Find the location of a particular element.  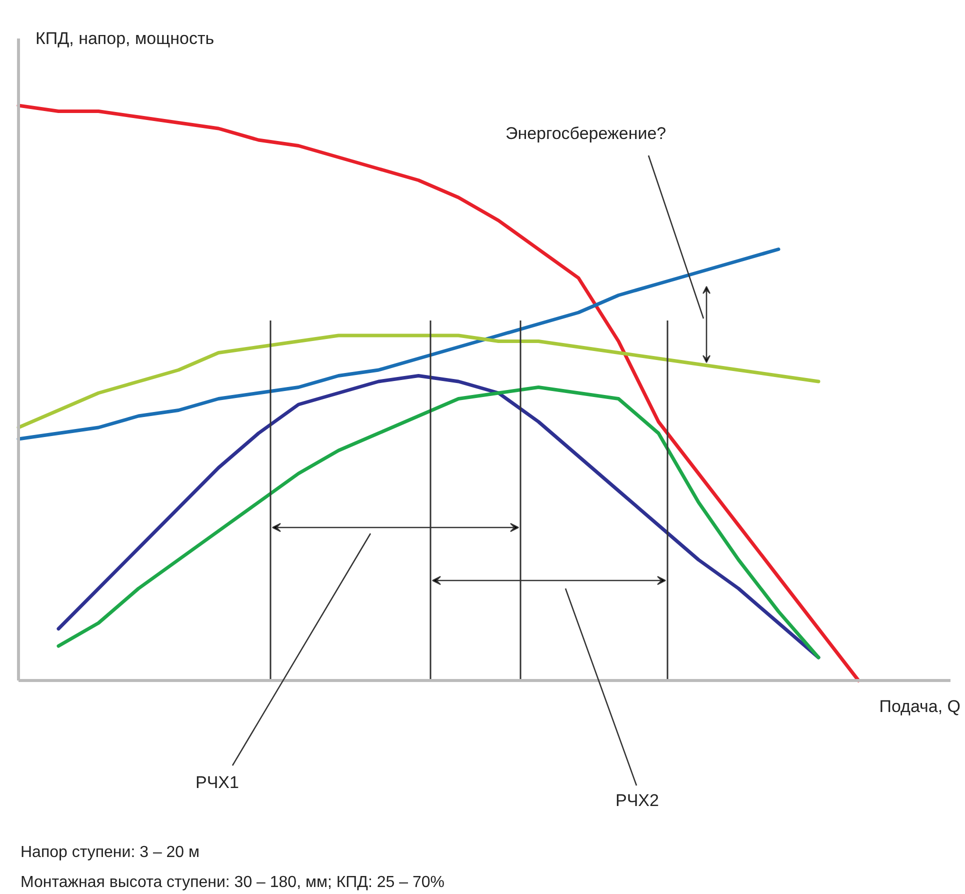

annotation: Энергосбережение? is located at coordinates (586, 133).